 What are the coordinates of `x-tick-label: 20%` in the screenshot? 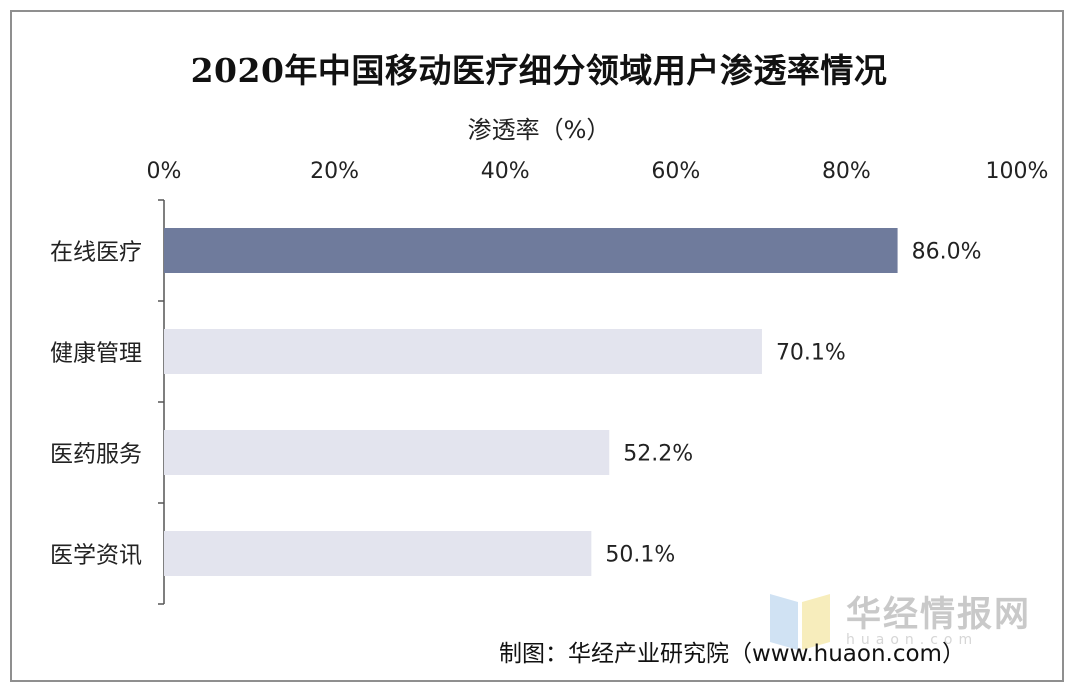 It's located at (334, 171).